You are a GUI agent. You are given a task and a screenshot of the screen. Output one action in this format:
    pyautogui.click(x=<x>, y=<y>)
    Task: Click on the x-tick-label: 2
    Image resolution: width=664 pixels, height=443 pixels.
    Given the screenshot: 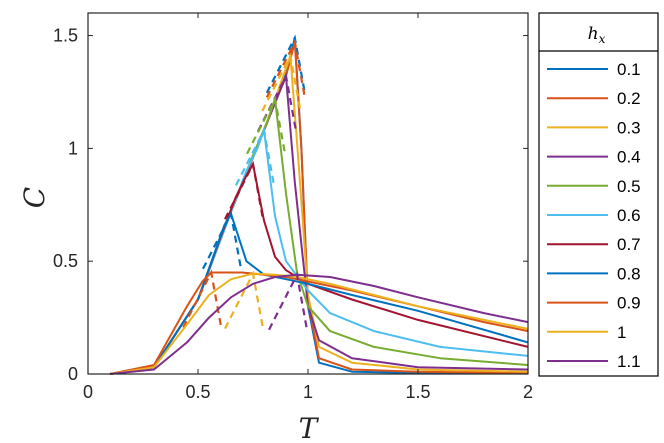 What is the action you would take?
    pyautogui.click(x=528, y=392)
    